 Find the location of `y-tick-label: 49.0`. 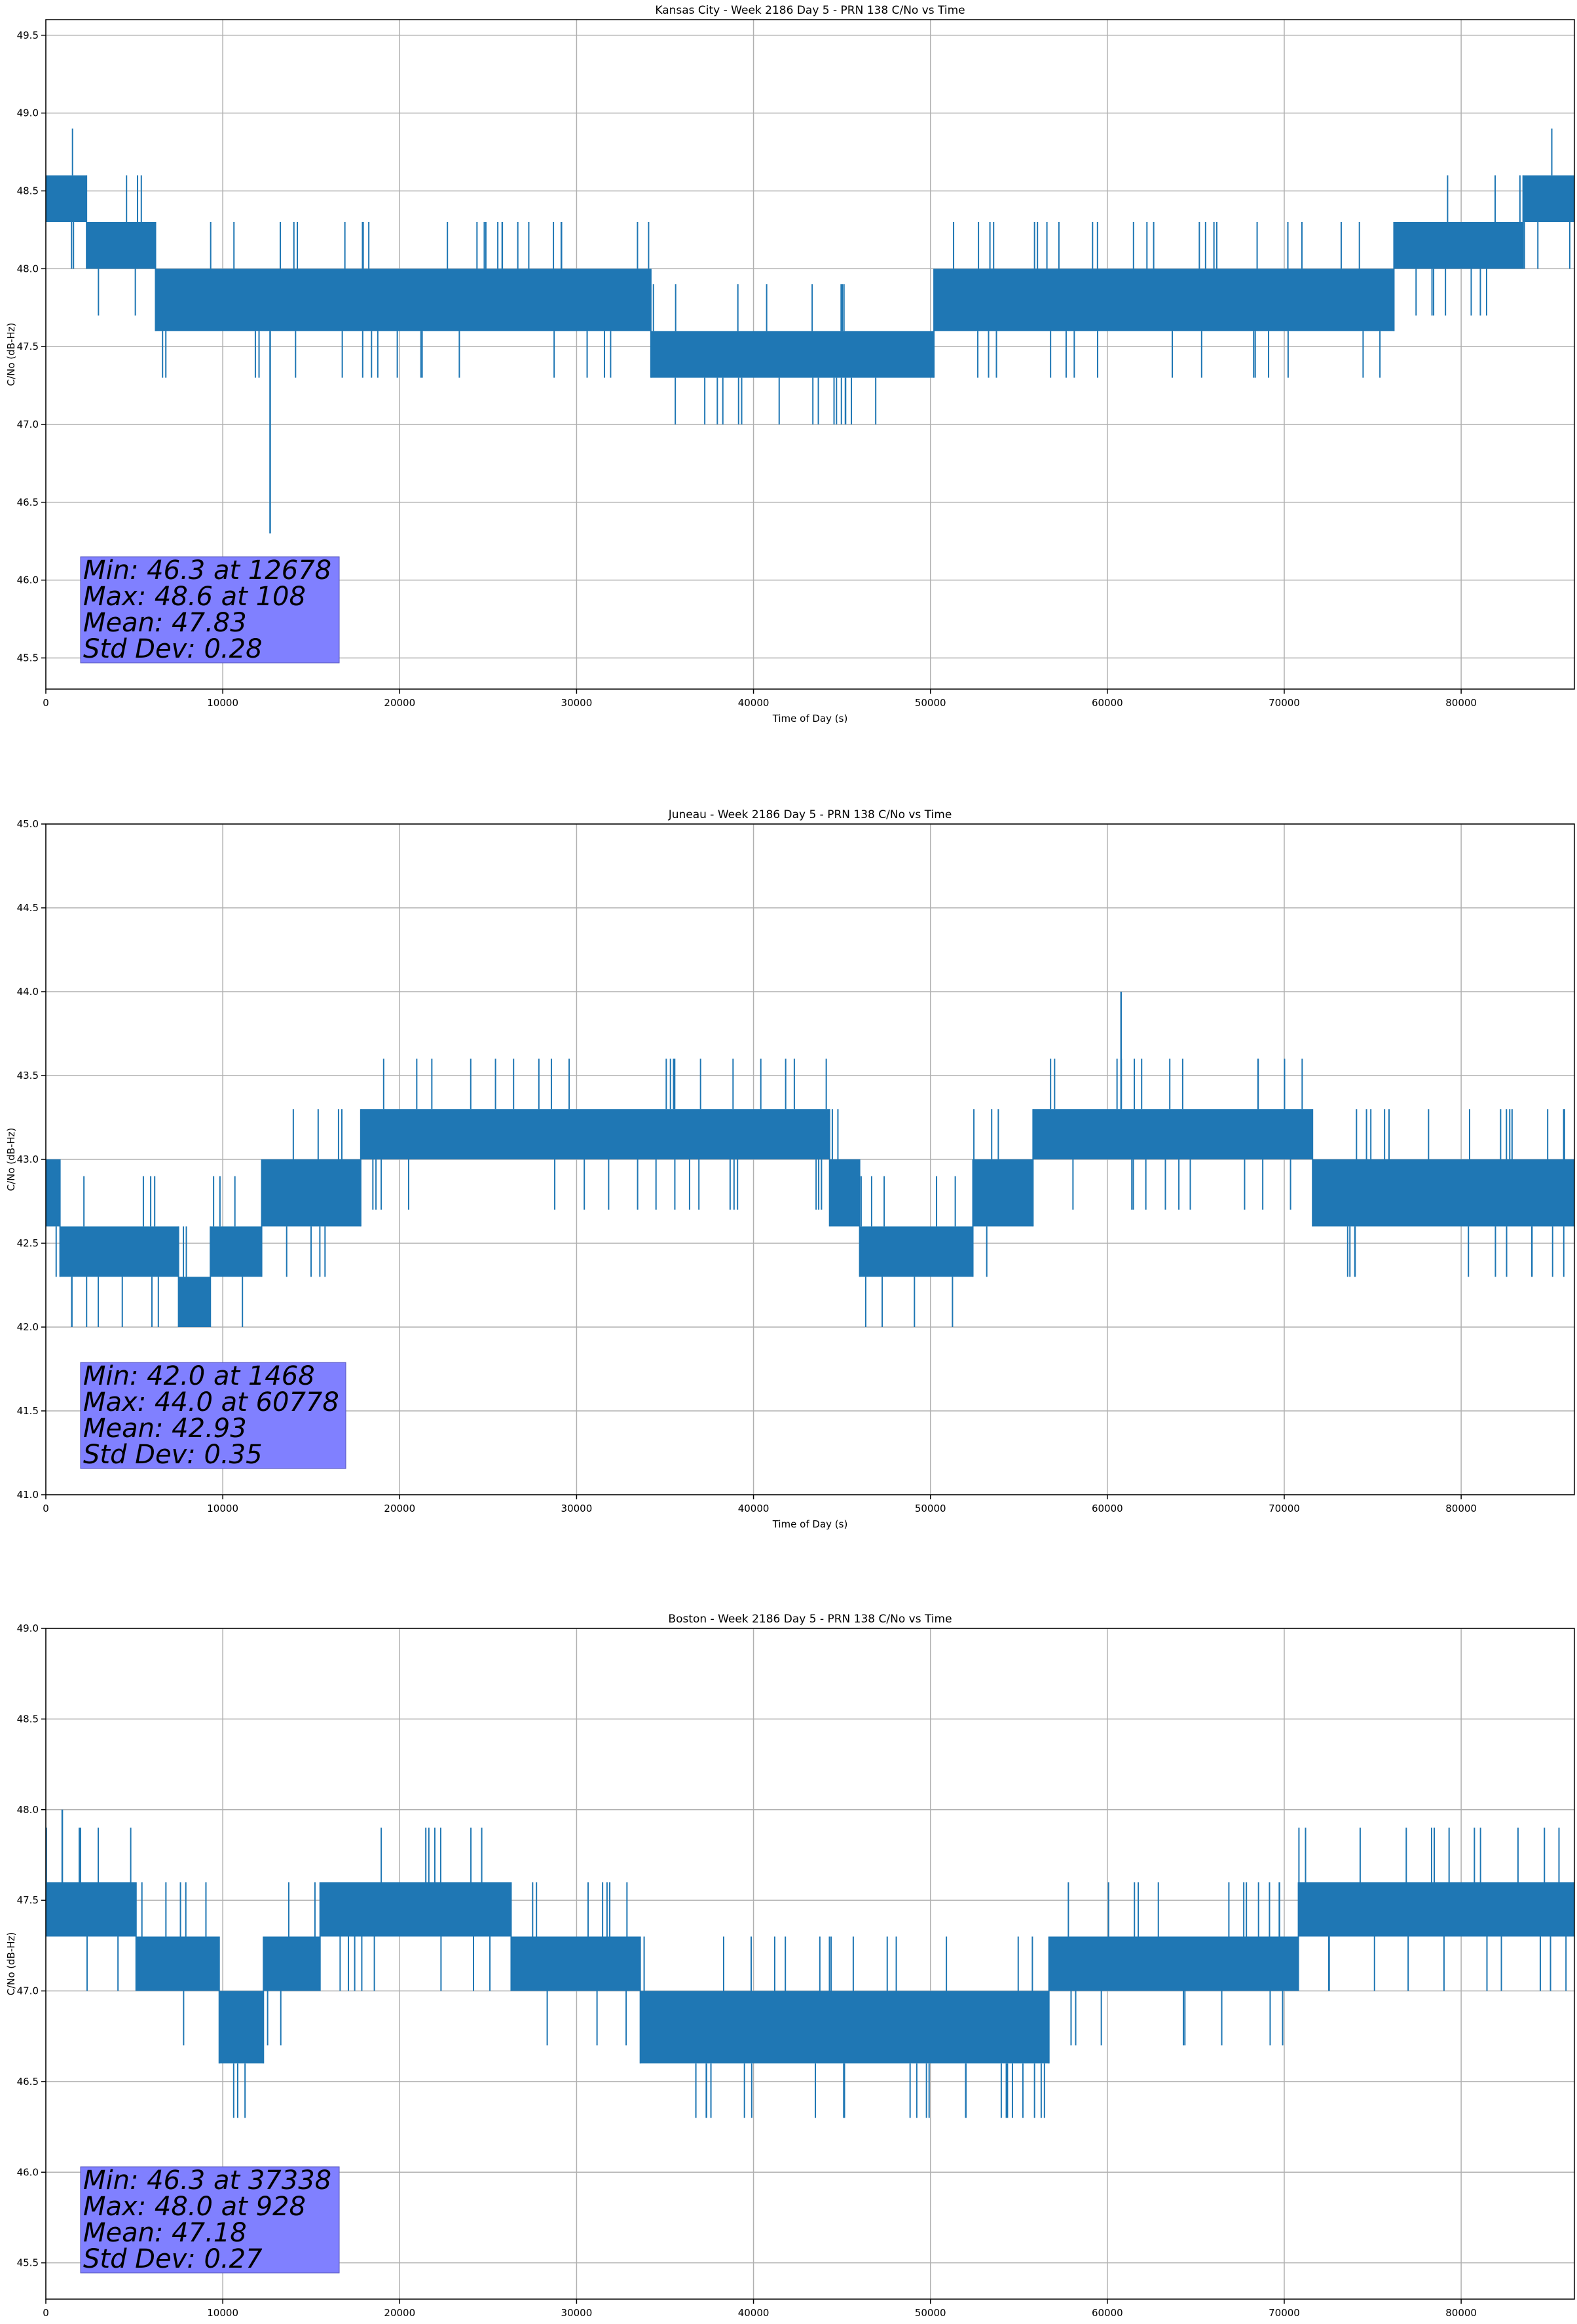

y-tick-label: 49.0 is located at coordinates (28, 113).